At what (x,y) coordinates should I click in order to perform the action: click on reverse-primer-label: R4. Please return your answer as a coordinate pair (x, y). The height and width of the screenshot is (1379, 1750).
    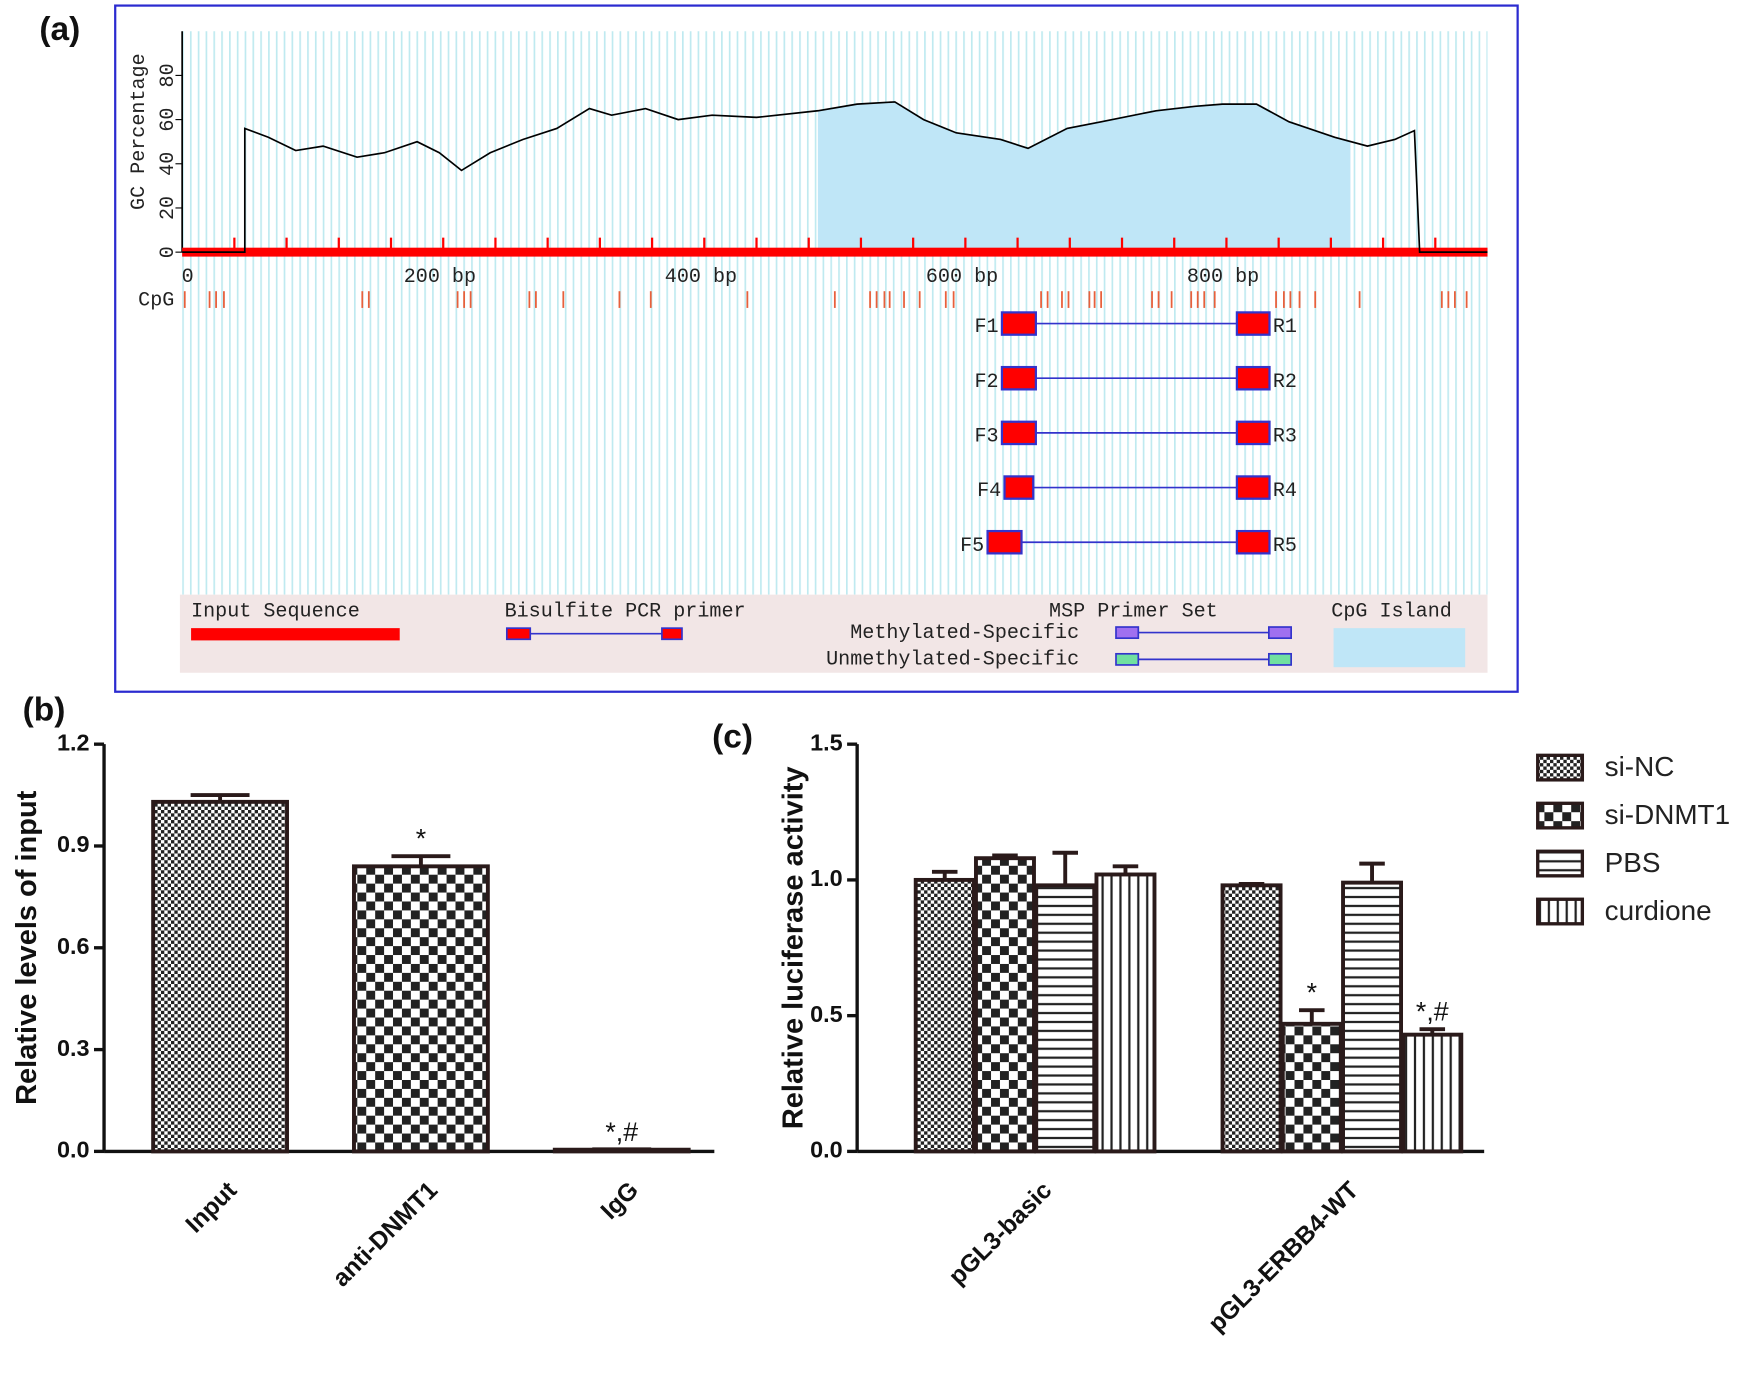
    Looking at the image, I should click on (1285, 491).